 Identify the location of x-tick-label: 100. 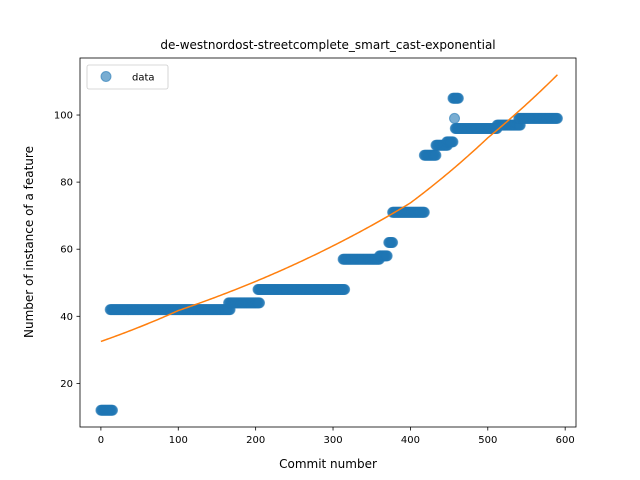
(178, 440).